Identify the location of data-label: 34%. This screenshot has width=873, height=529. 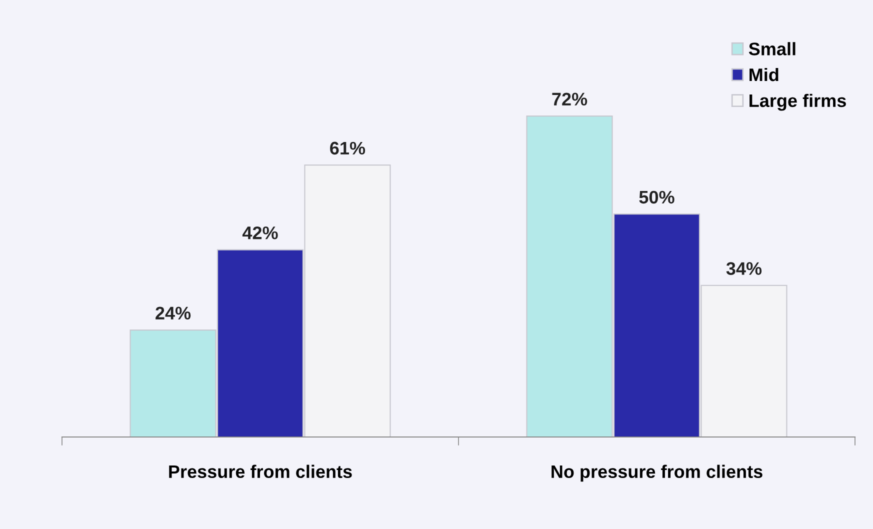
(744, 268).